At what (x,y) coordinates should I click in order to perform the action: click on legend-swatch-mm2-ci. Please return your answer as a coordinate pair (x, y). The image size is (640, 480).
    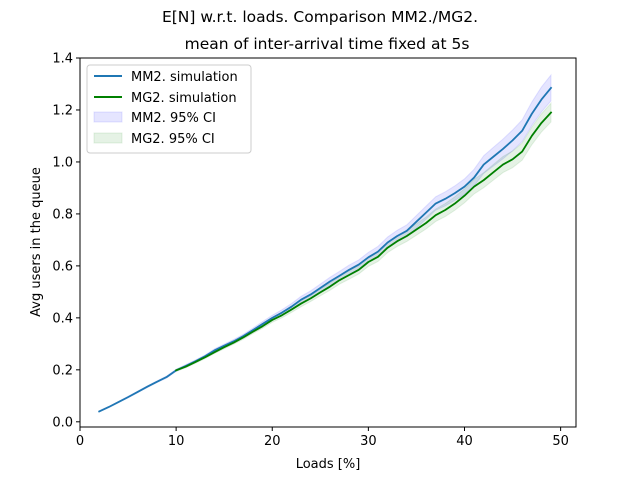
    Looking at the image, I should click on (108, 117).